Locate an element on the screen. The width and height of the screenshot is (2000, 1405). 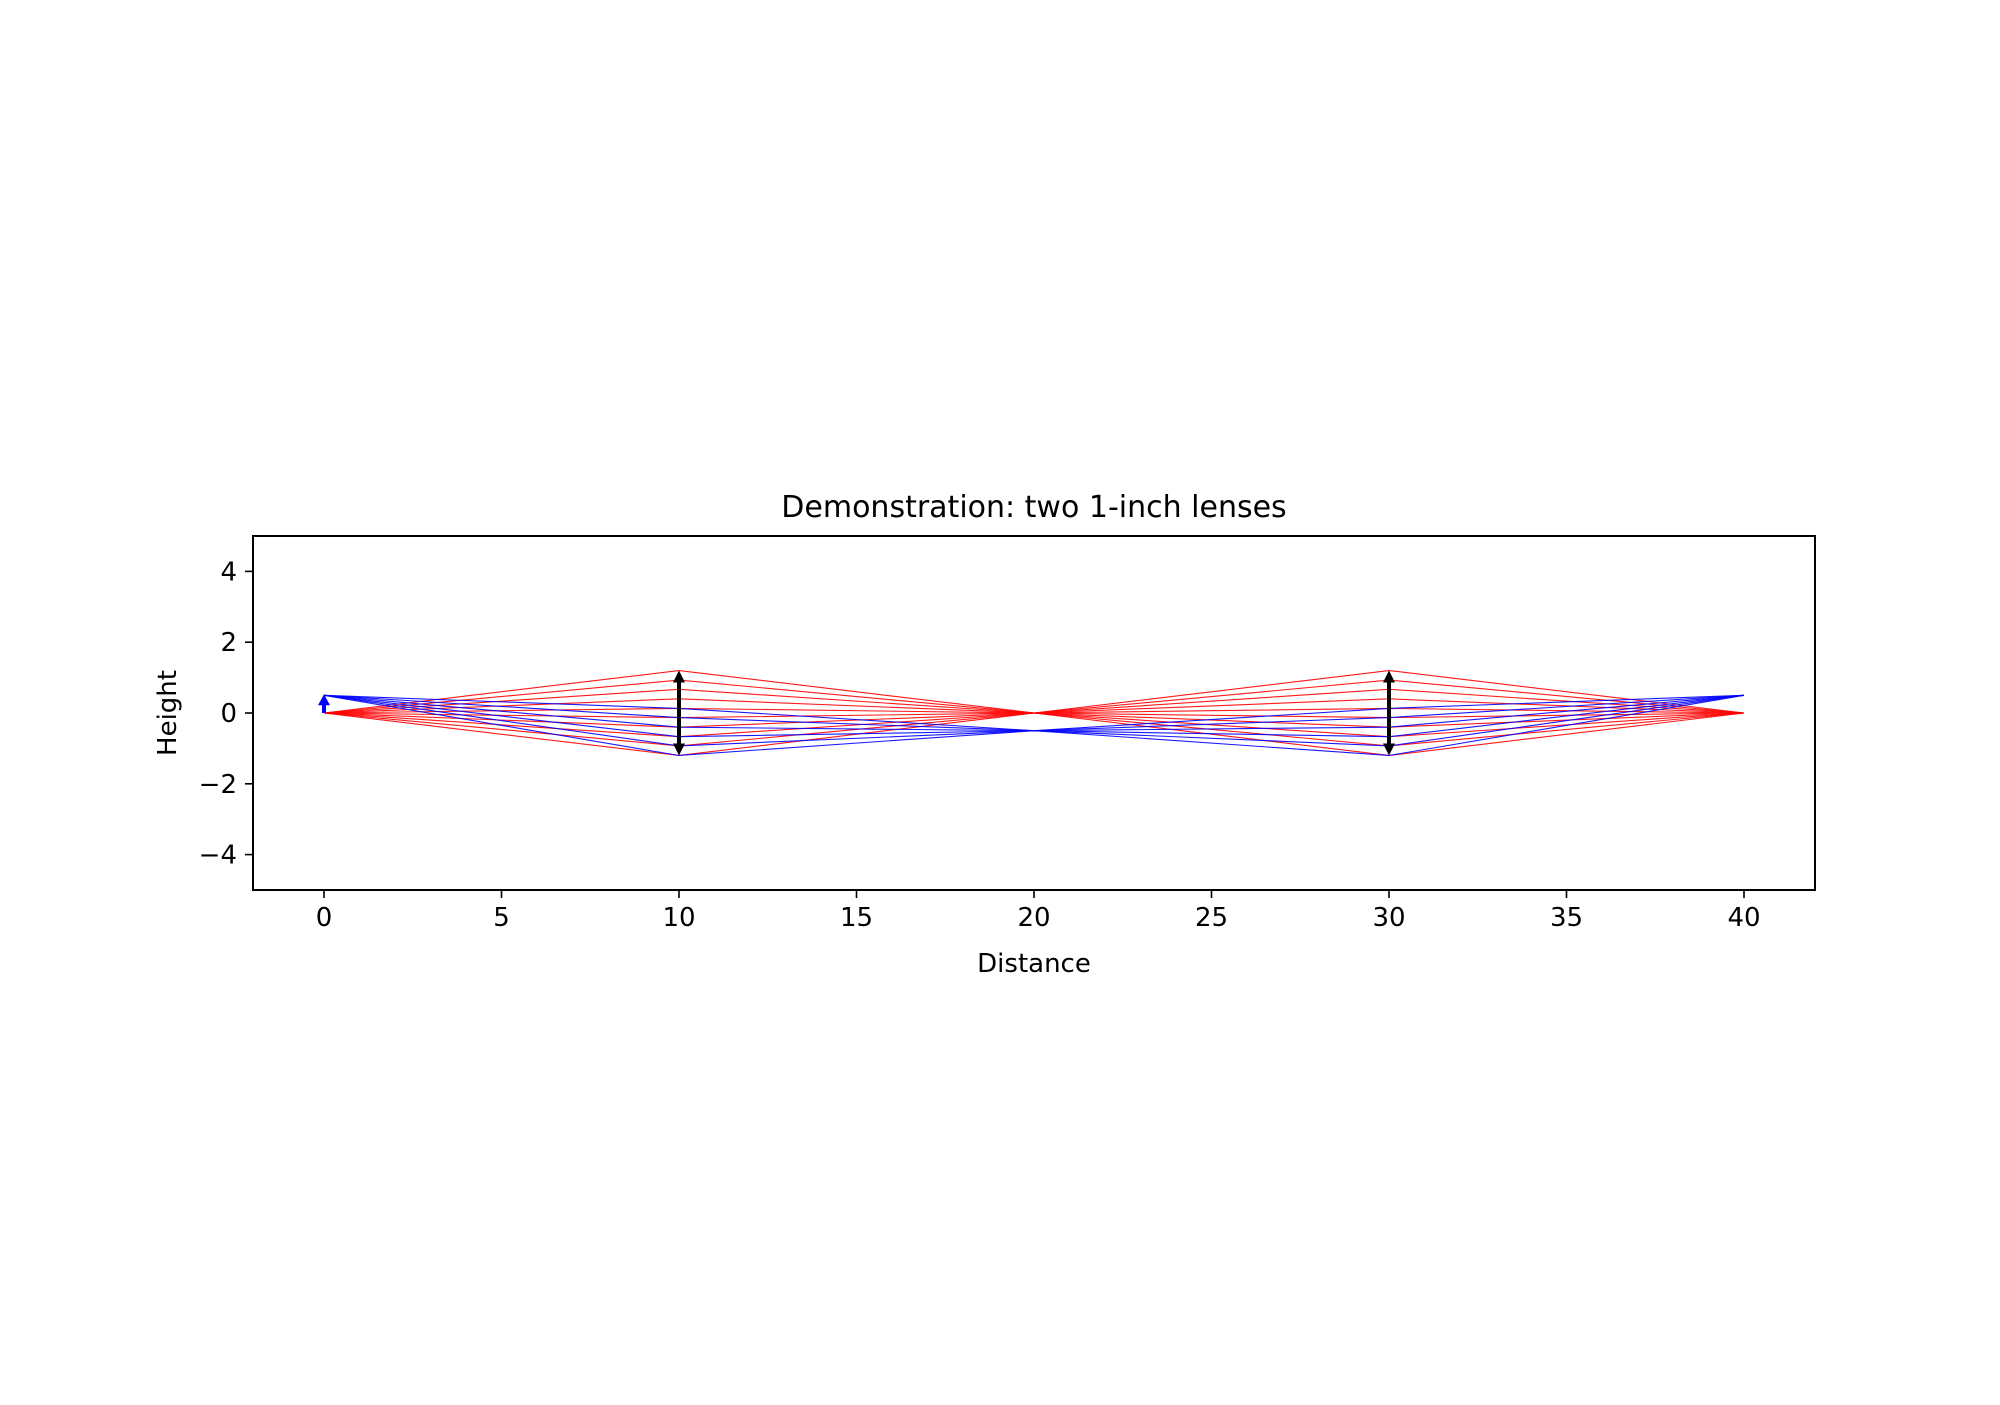
x-tick-label: 10 is located at coordinates (678, 918).